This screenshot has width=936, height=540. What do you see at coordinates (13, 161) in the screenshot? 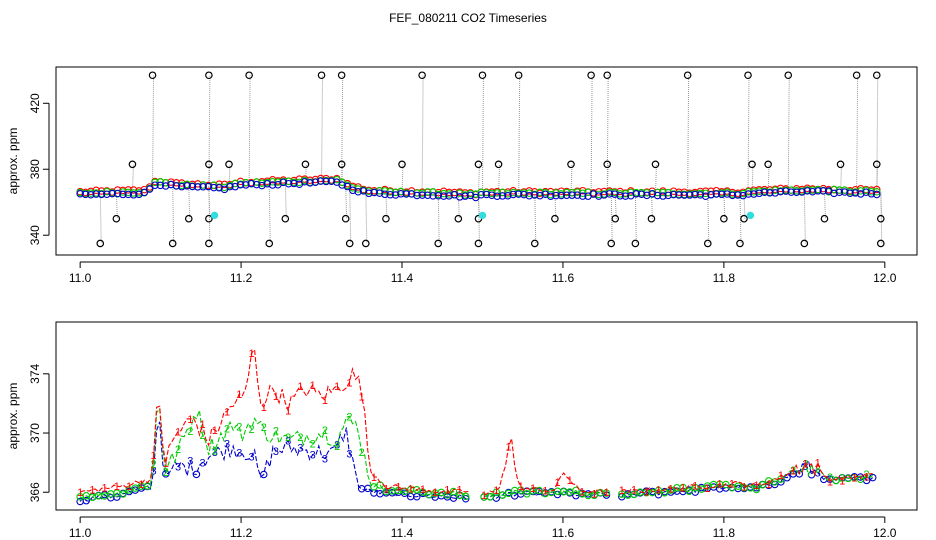
I see `top-y-axis-label: approx. ppm` at bounding box center [13, 161].